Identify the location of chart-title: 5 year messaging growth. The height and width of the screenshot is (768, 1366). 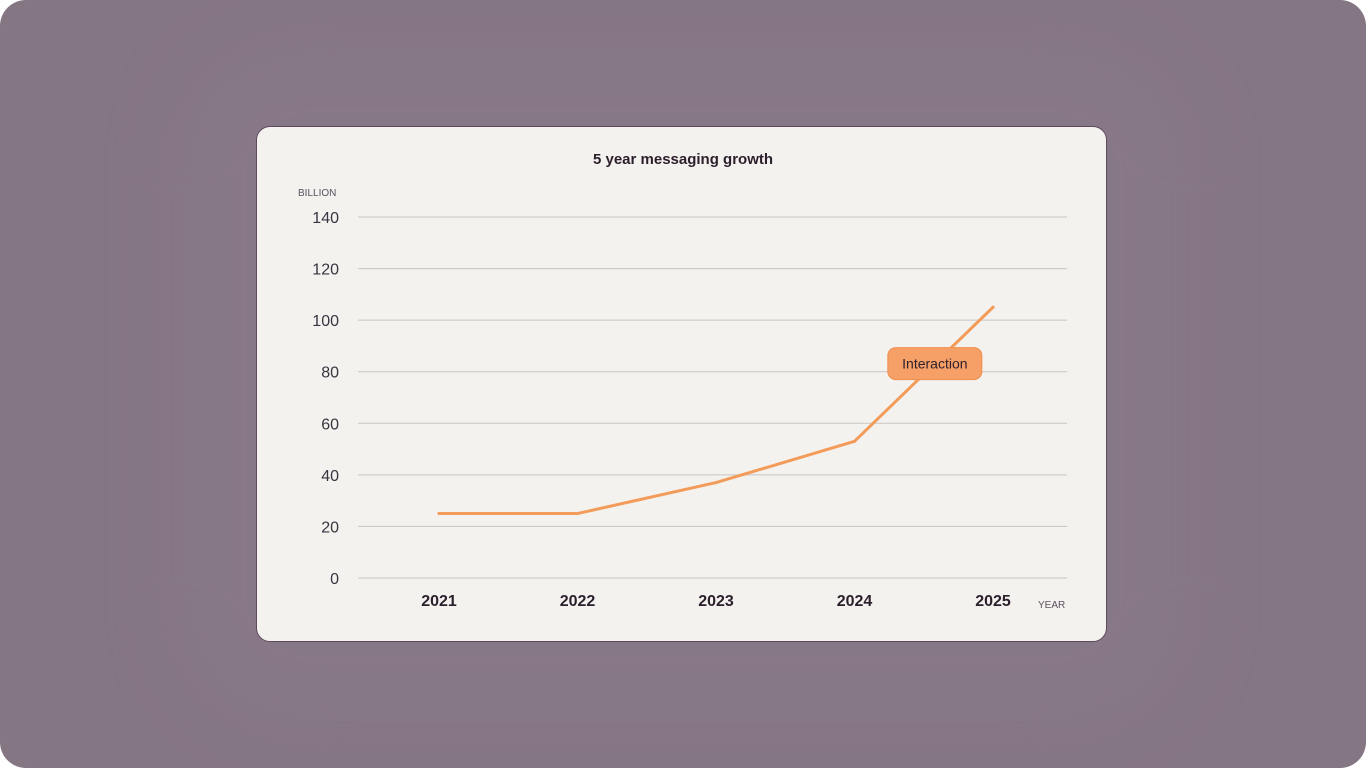
(683, 159).